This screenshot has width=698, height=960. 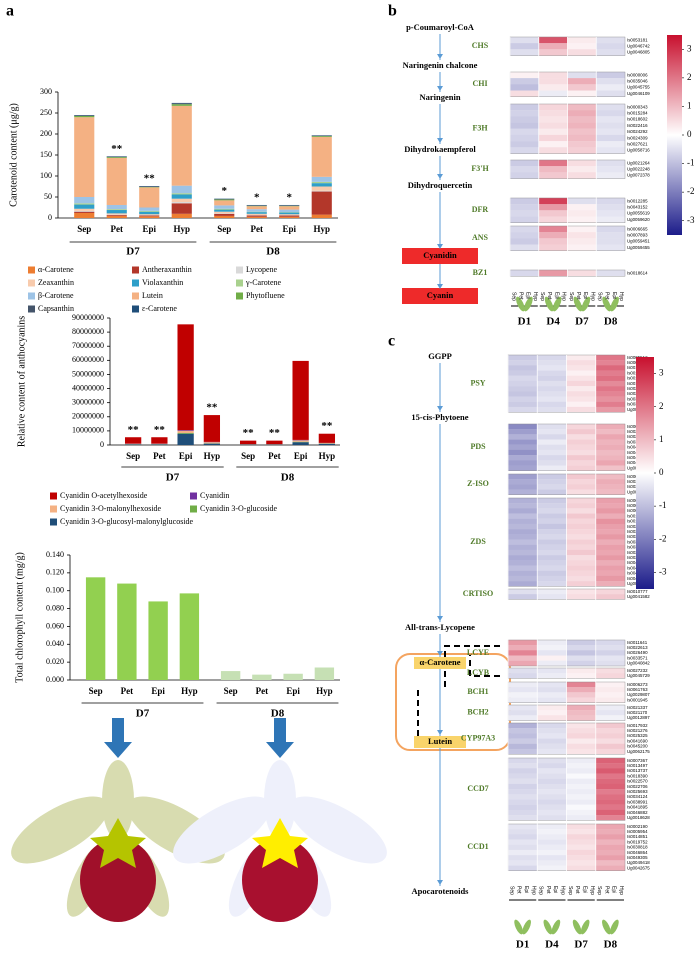 I want to click on gene-id: Is0019752, so click(x=637, y=841).